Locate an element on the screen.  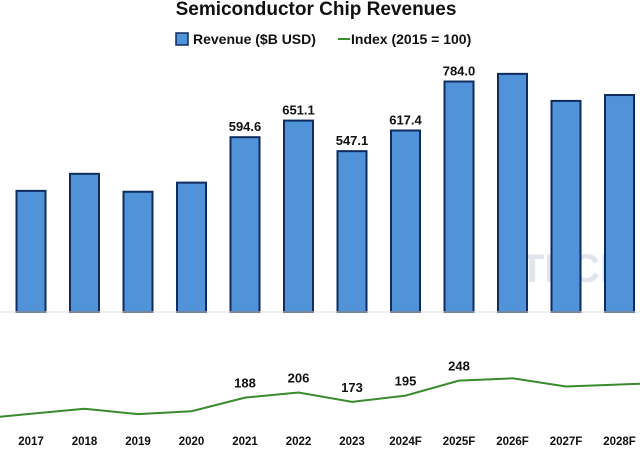
bar-2020 is located at coordinates (191, 247).